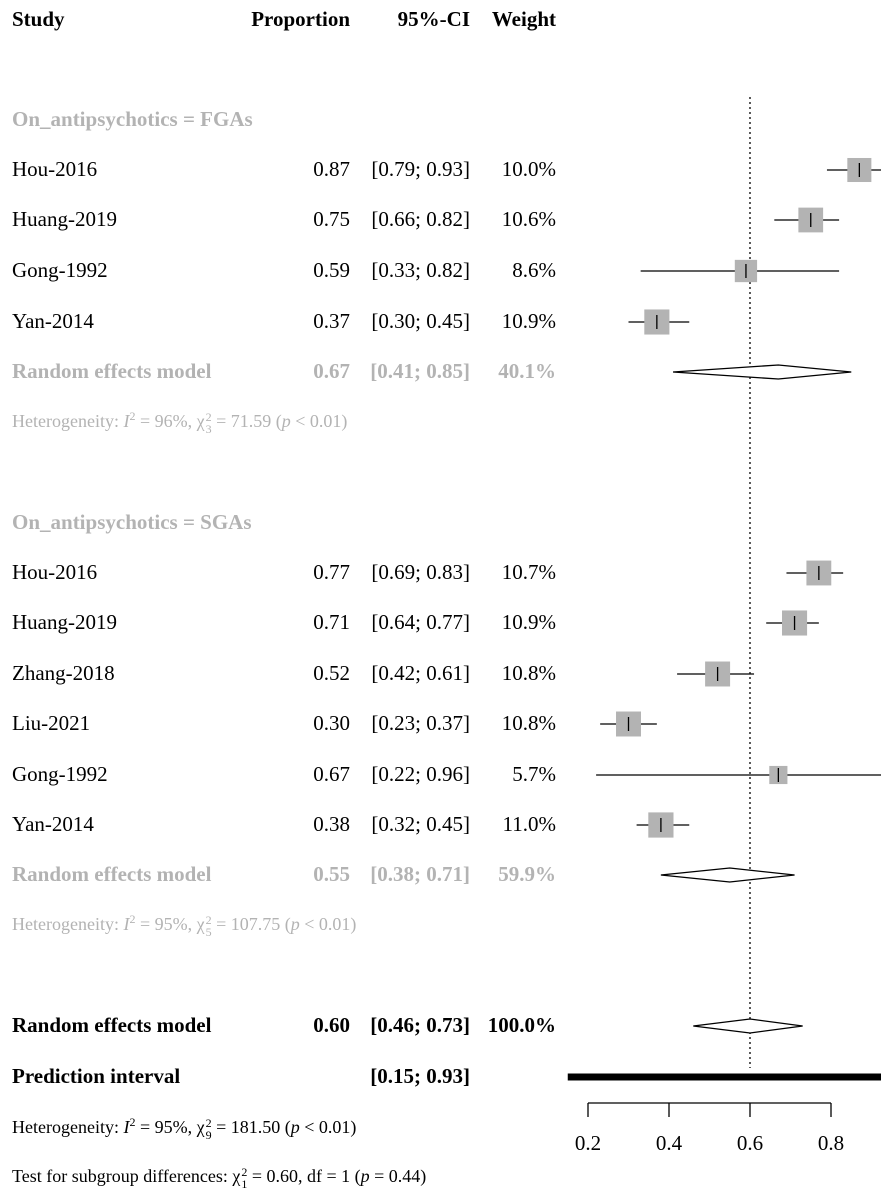 The width and height of the screenshot is (881, 1192). What do you see at coordinates (68, 1127) in the screenshot?
I see `overall-heterogeneity-prefix: Heterogeneity:` at bounding box center [68, 1127].